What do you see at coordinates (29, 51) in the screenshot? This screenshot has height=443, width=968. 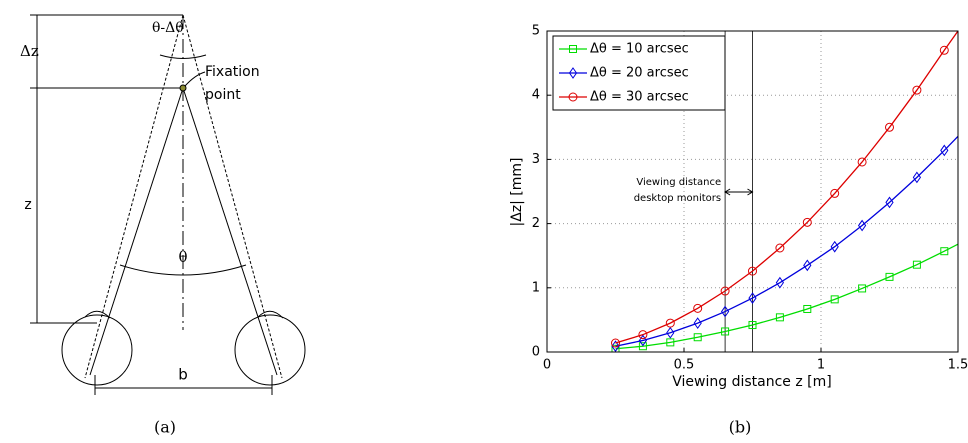 I see `label: Δz` at bounding box center [29, 51].